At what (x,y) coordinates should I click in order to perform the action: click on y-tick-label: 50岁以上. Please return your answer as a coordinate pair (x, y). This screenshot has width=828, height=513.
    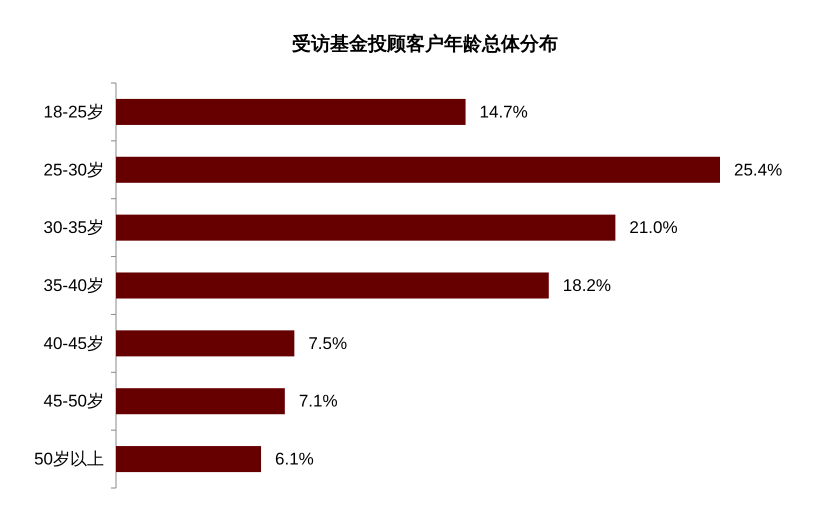
    Looking at the image, I should click on (69, 459).